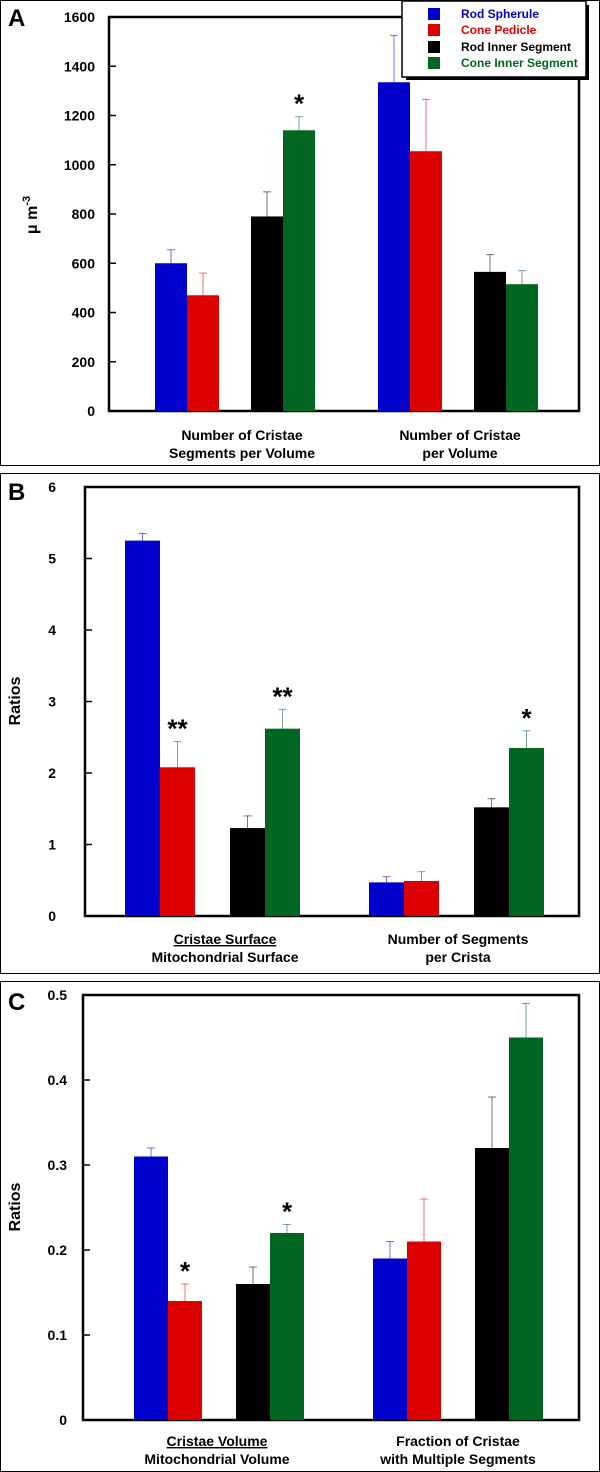  Describe the element at coordinates (79, 116) in the screenshot. I see `y-tick-label: 1200` at that location.